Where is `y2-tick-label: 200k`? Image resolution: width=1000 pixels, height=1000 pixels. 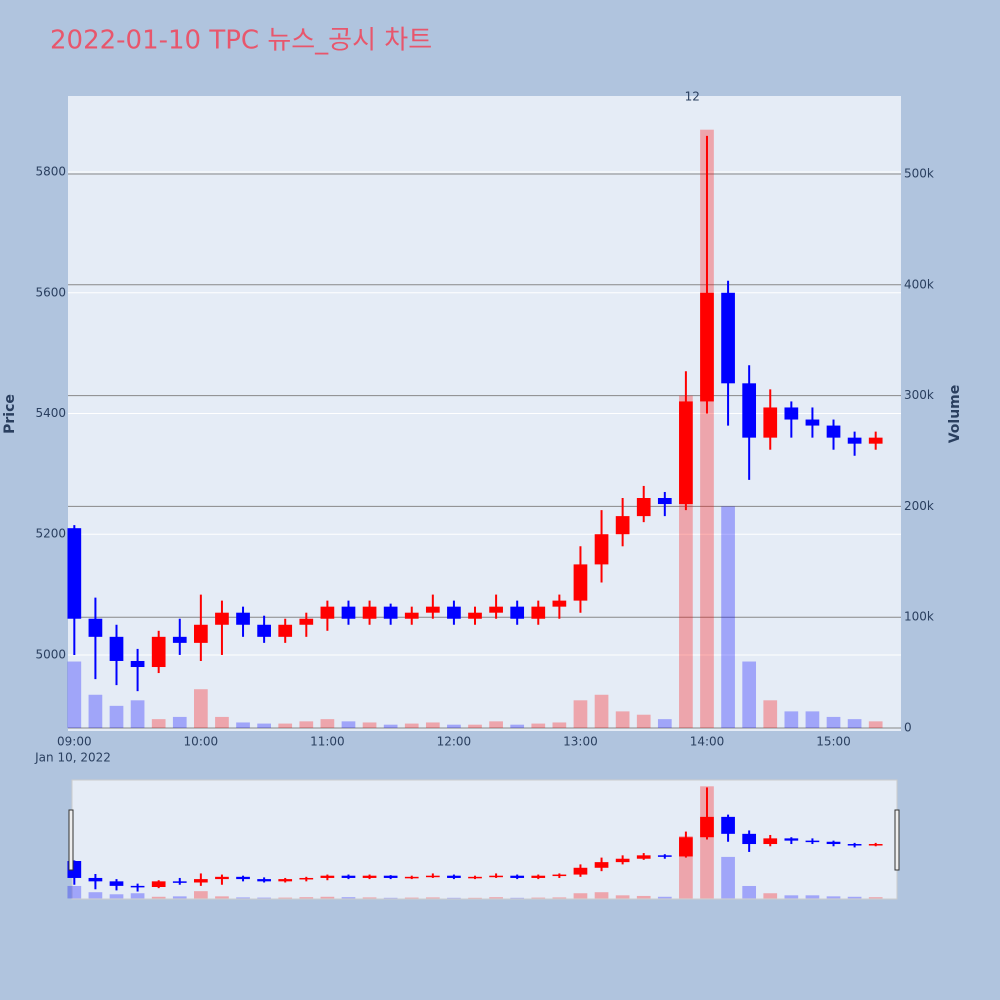 y2-tick-label: 200k is located at coordinates (919, 506).